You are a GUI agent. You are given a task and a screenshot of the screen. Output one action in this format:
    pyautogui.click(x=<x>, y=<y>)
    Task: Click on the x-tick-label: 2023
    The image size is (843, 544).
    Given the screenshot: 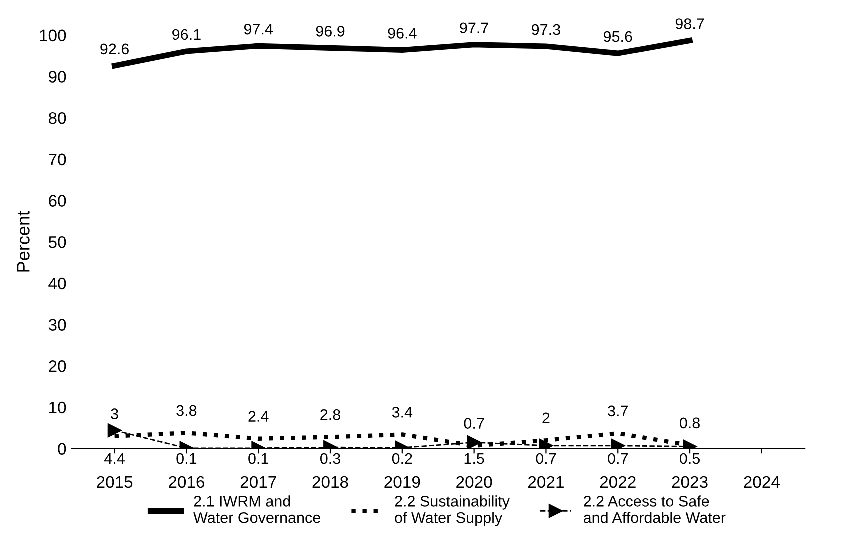 What is the action you would take?
    pyautogui.click(x=690, y=482)
    